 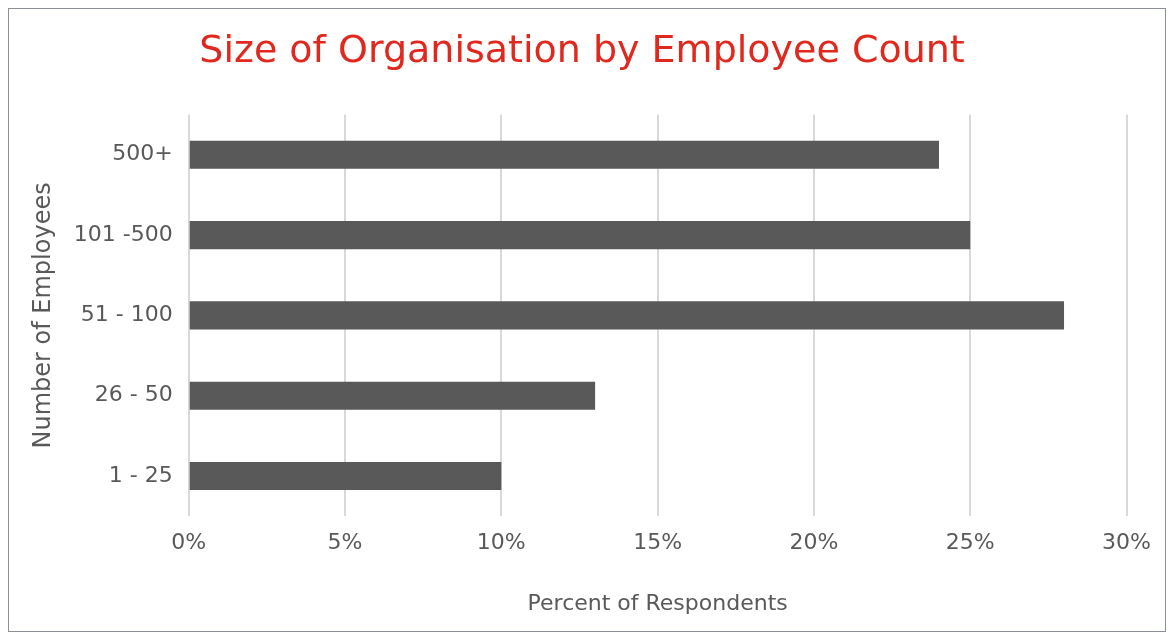 What do you see at coordinates (814, 542) in the screenshot?
I see `x-tick-label: 20%` at bounding box center [814, 542].